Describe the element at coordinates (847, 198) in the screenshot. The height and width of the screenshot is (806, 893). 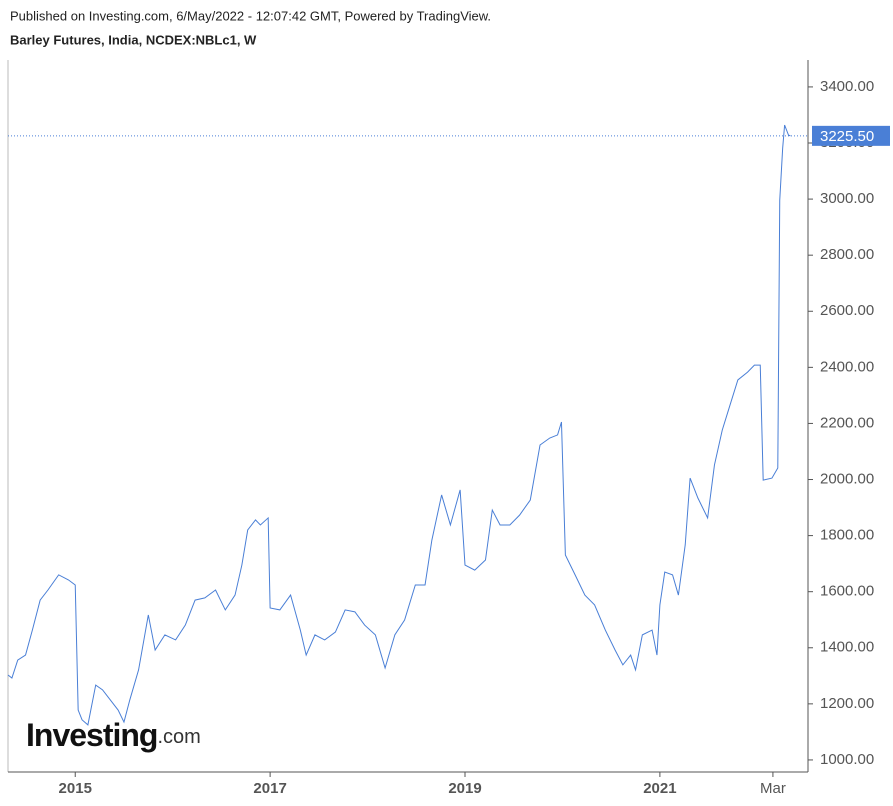
I see `y-tick-label: 3000.00` at that location.